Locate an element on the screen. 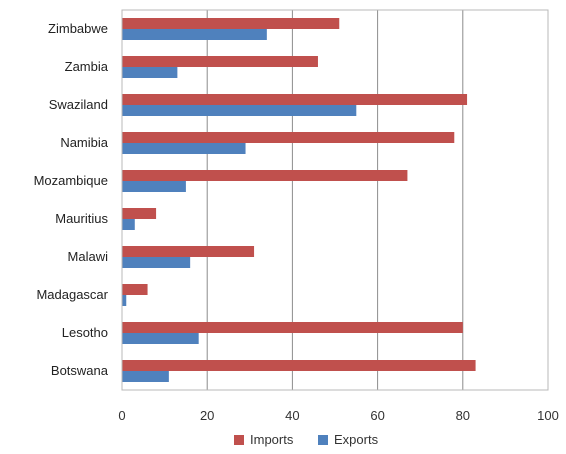 This screenshot has height=454, width=566. category-label: Namibia is located at coordinates (84, 142).